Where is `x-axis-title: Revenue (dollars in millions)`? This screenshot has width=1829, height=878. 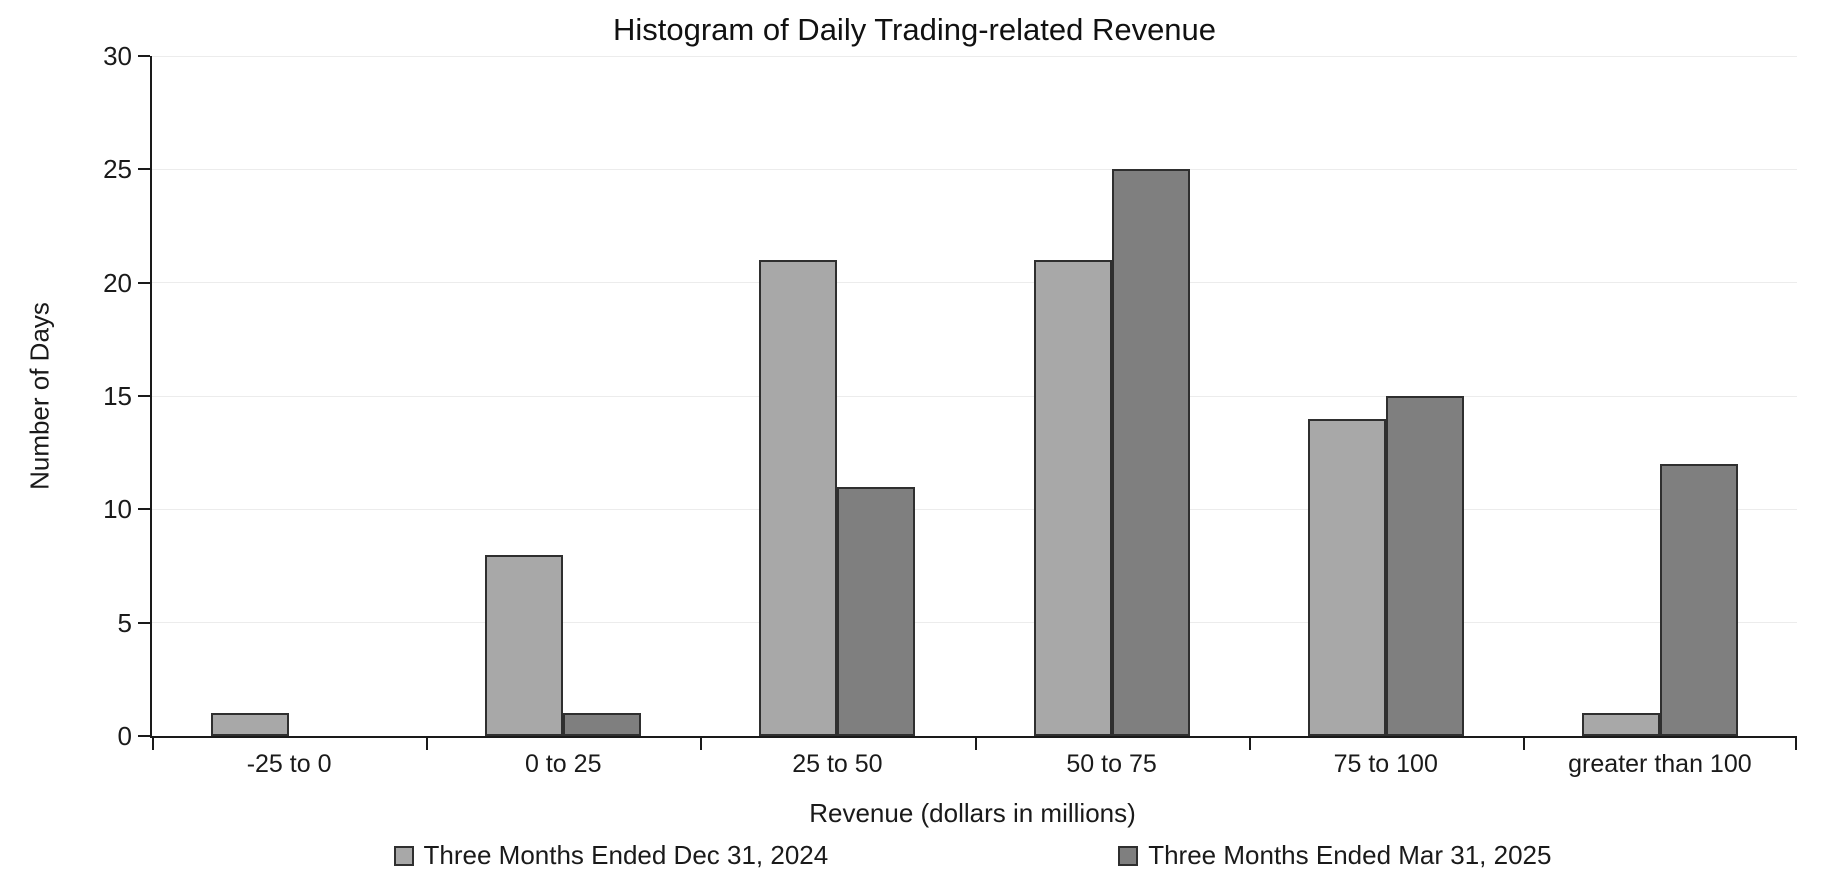
x-axis-title: Revenue (dollars in millions) is located at coordinates (972, 813).